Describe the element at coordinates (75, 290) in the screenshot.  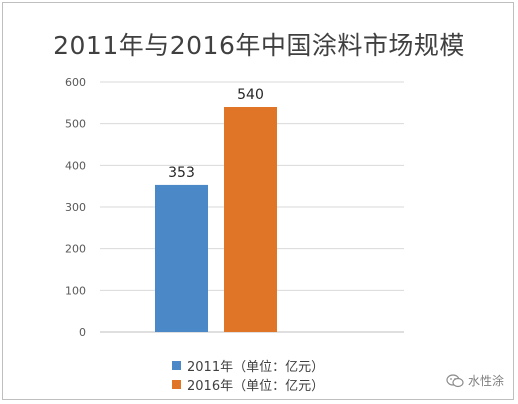
I see `y-tick-label: 100` at that location.